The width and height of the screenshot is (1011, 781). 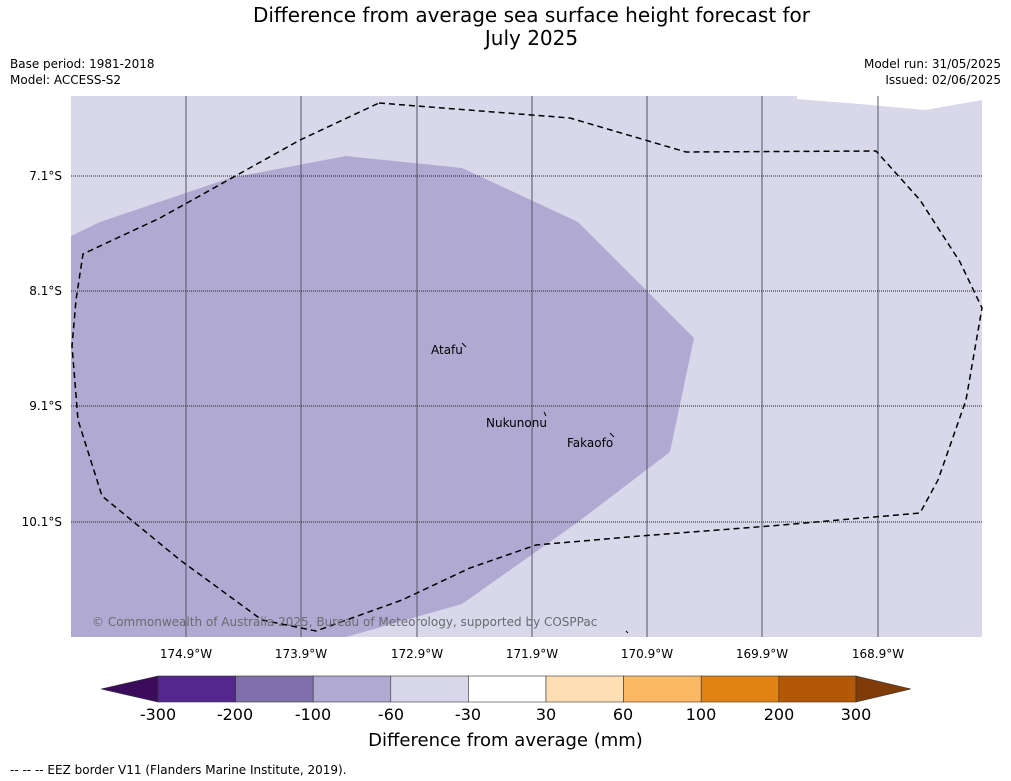 What do you see at coordinates (45, 291) in the screenshot?
I see `lat-label: 8.1°S` at bounding box center [45, 291].